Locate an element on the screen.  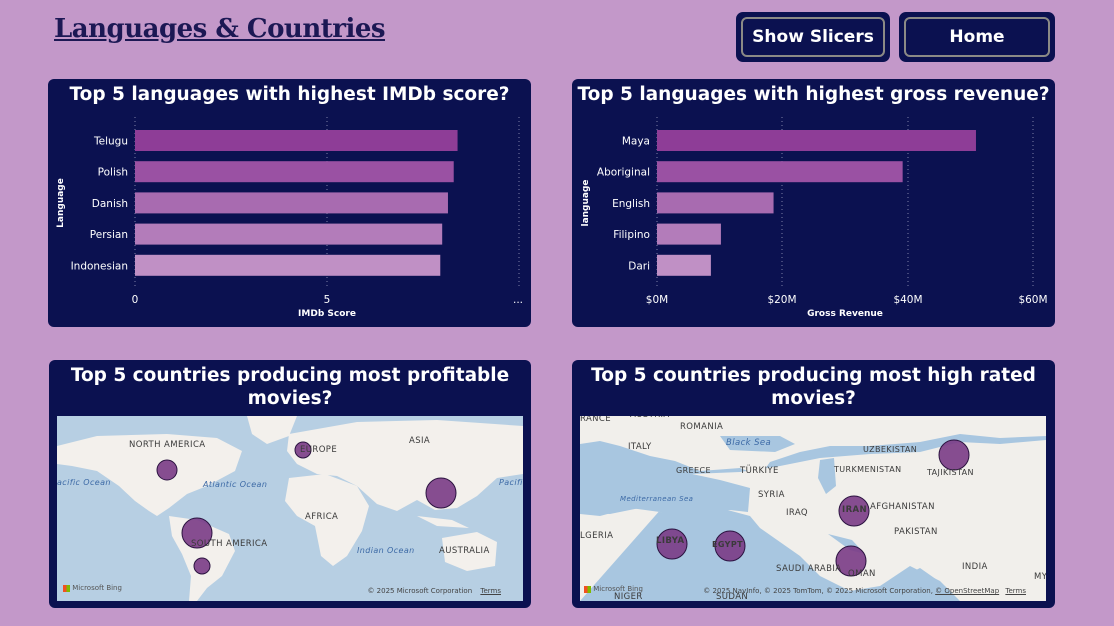
map-bubble-east-asia is located at coordinates (441, 493).